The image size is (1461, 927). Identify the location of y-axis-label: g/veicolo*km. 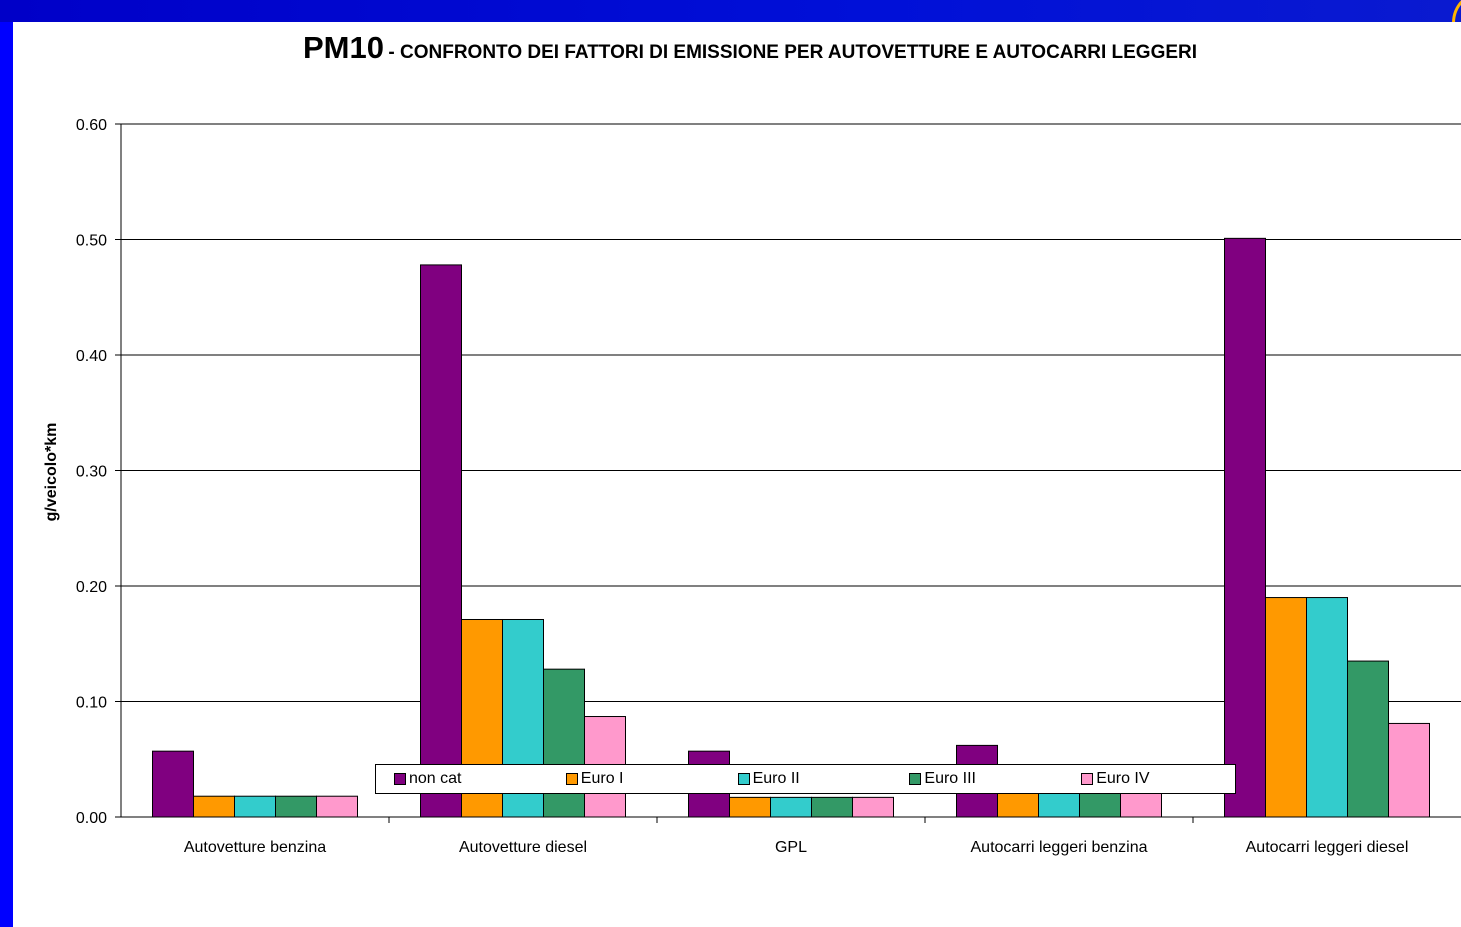
(51, 472).